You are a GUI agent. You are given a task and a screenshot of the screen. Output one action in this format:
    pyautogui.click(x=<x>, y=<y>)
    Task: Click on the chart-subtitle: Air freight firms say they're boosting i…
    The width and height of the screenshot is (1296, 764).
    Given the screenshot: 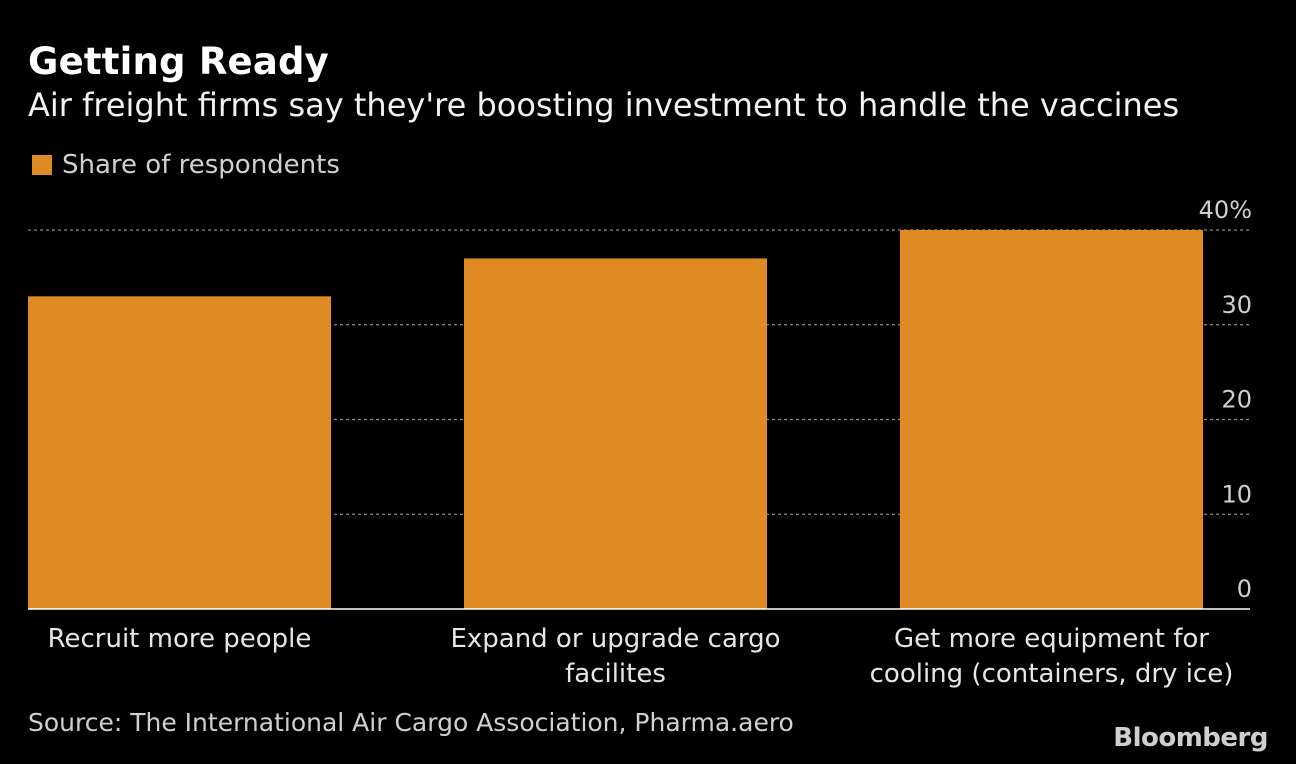 What is the action you would take?
    pyautogui.click(x=604, y=105)
    